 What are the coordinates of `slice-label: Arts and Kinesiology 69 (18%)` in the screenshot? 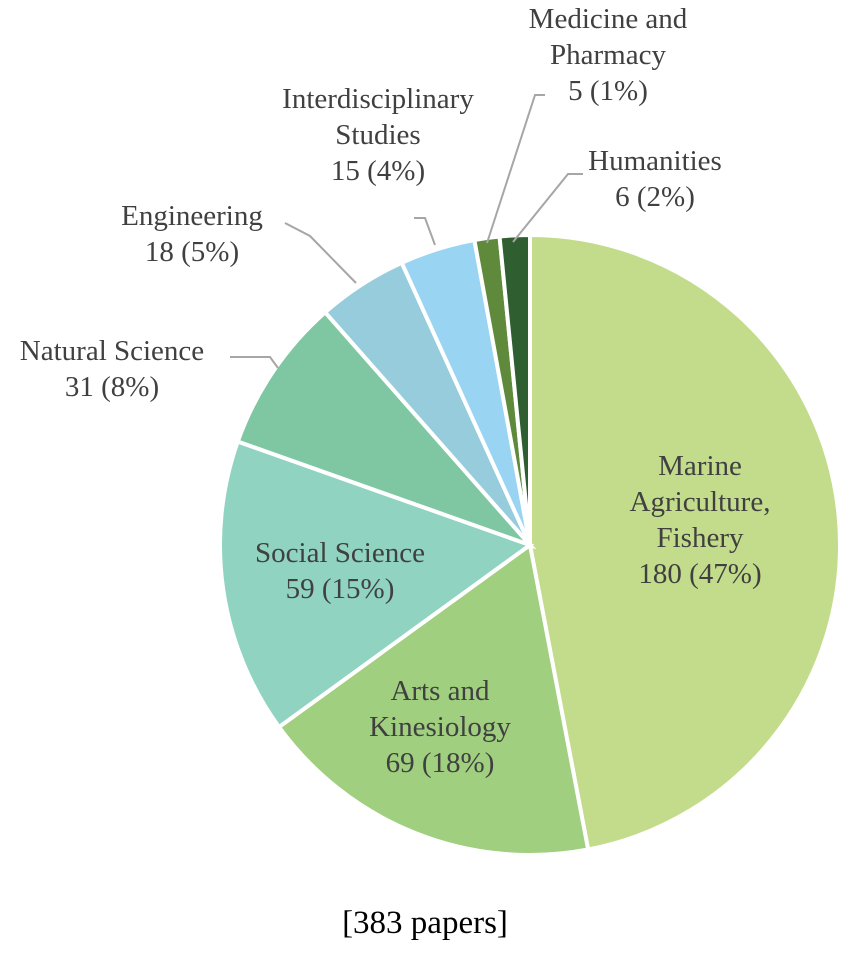 It's located at (440, 727).